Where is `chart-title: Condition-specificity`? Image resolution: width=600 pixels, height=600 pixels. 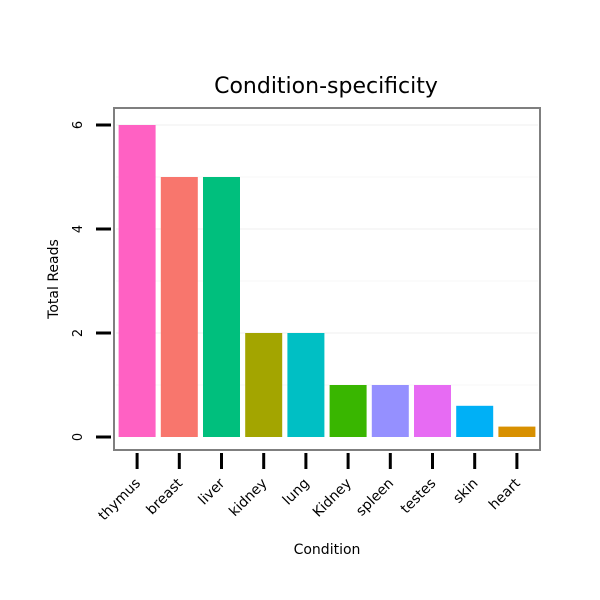
chart-title: Condition-specificity is located at coordinates (326, 86).